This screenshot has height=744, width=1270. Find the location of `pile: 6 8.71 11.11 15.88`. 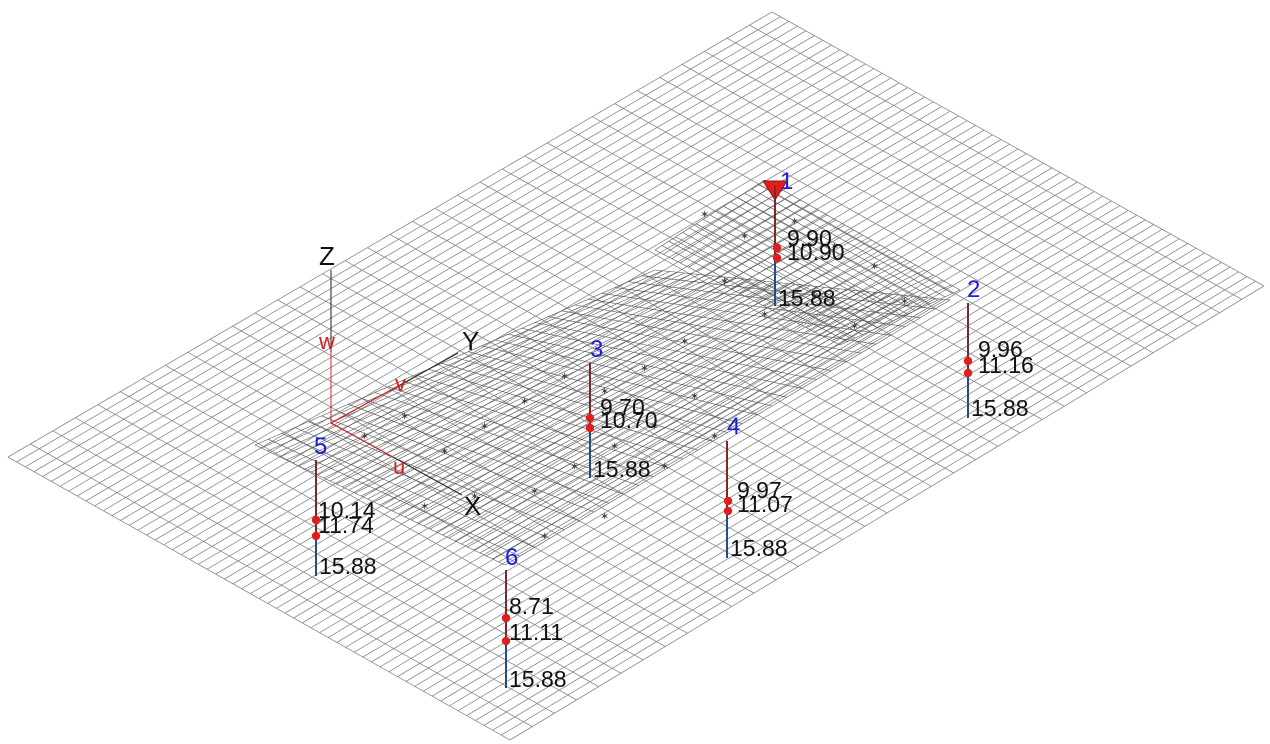

pile: 6 8.71 11.11 15.88 is located at coordinates (534, 618).